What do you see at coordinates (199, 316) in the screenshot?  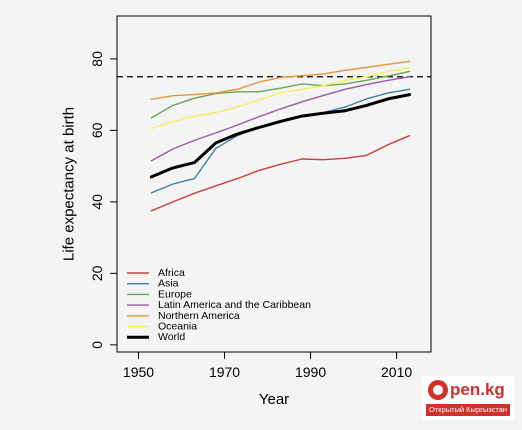 I see `legend-entry: Northern America` at bounding box center [199, 316].